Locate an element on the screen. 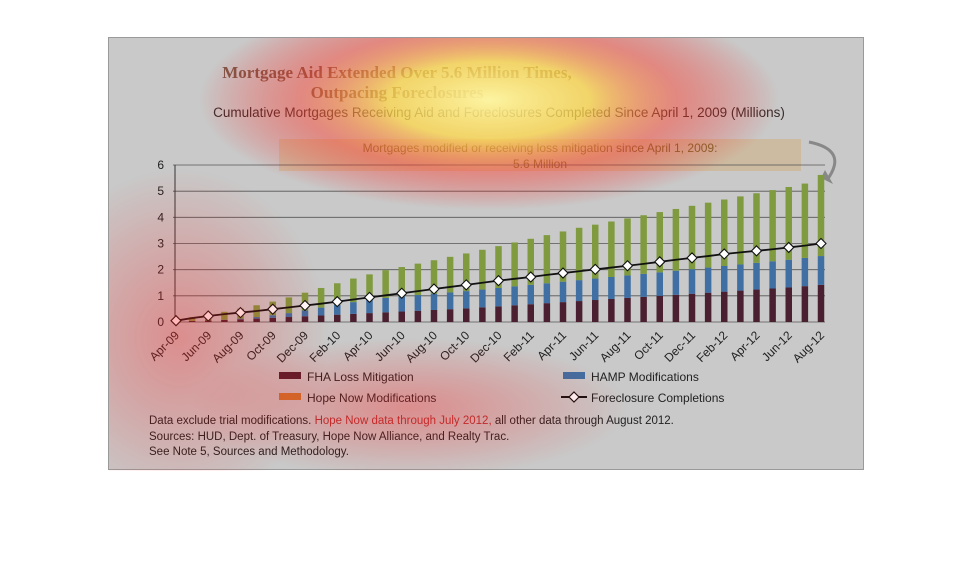 The image size is (974, 568). y-tick-label: 6 is located at coordinates (160, 165).